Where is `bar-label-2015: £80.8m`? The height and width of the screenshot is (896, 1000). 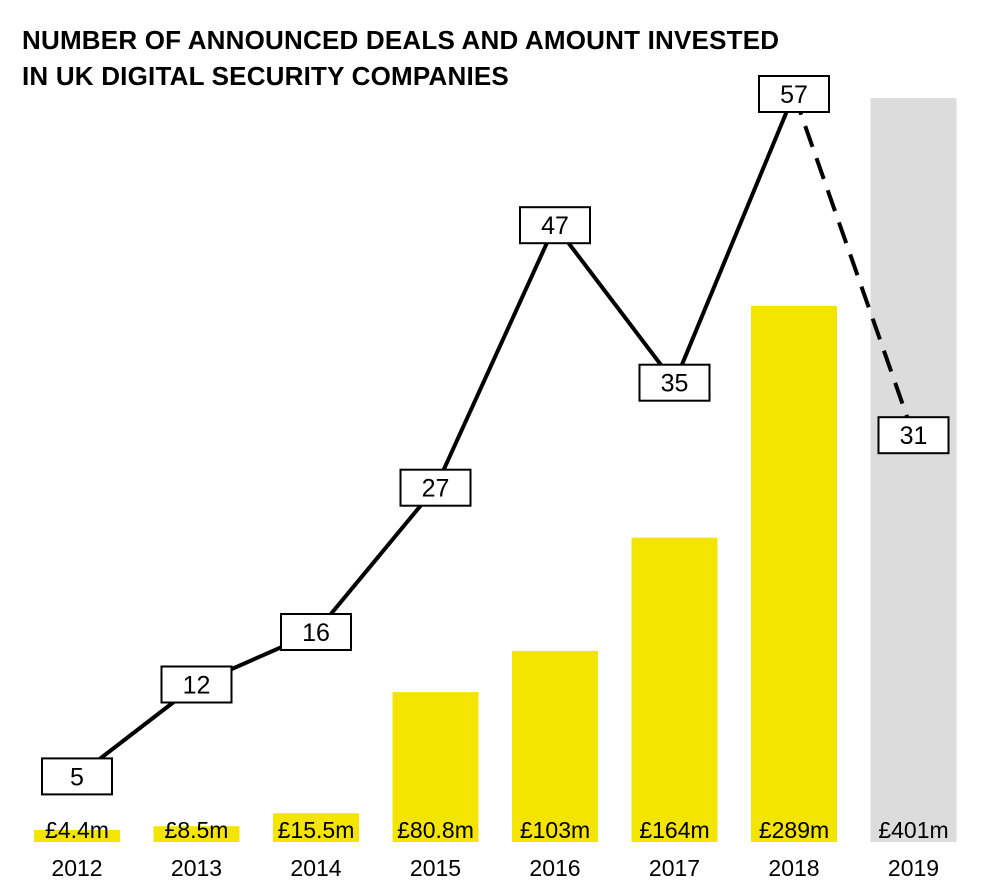 bar-label-2015: £80.8m is located at coordinates (435, 830).